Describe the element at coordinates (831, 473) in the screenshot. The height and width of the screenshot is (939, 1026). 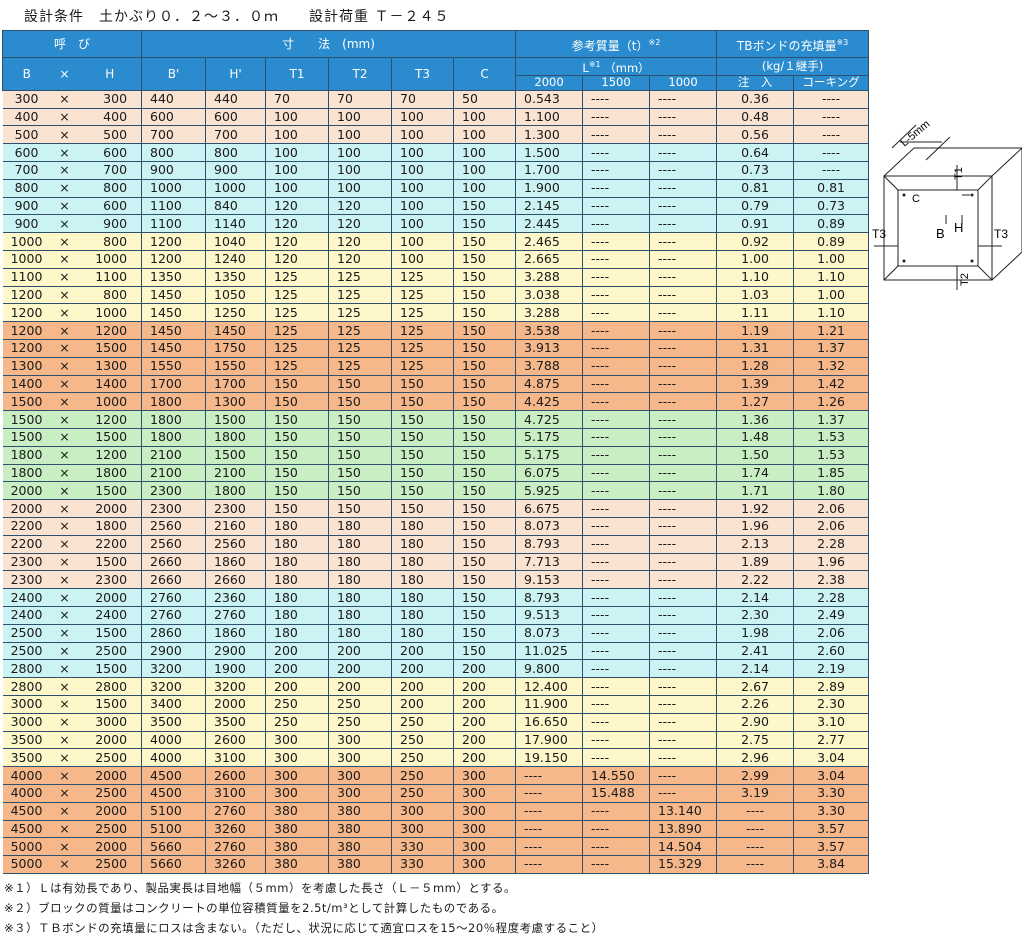
I see `table-cell: 1.85` at that location.